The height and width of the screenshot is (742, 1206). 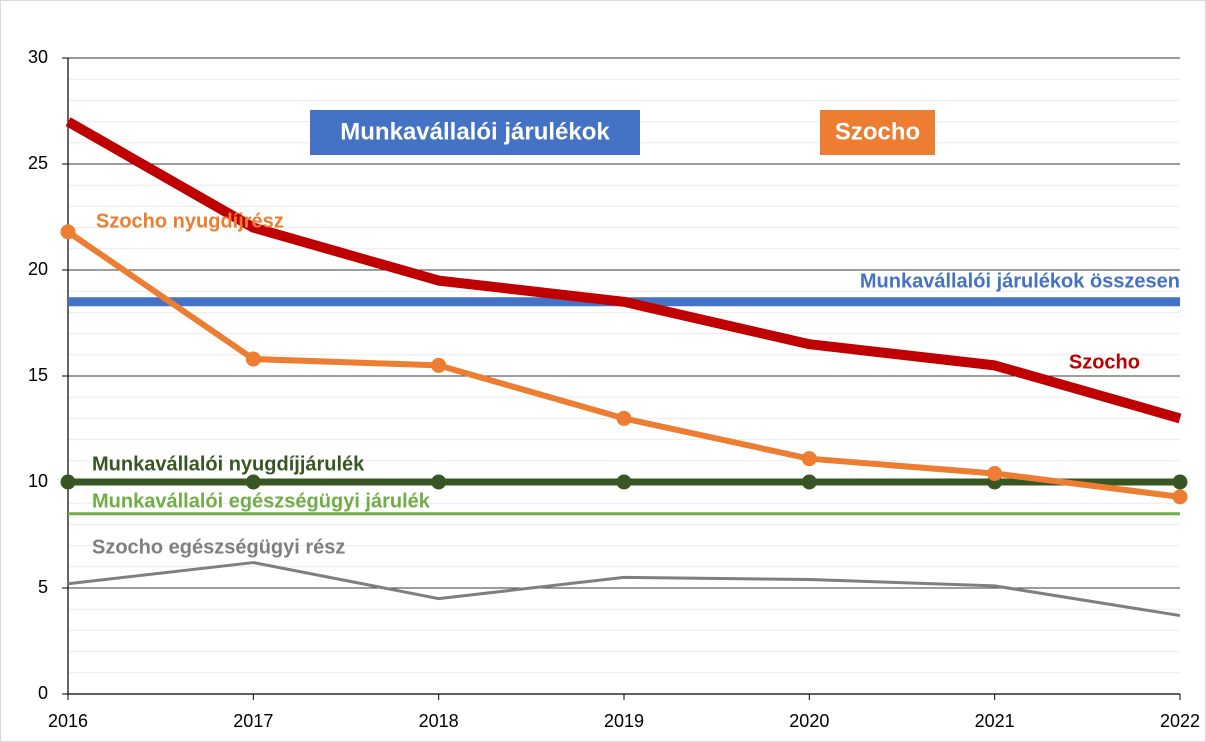 What do you see at coordinates (624, 721) in the screenshot?
I see `x-tick-label: 2019` at bounding box center [624, 721].